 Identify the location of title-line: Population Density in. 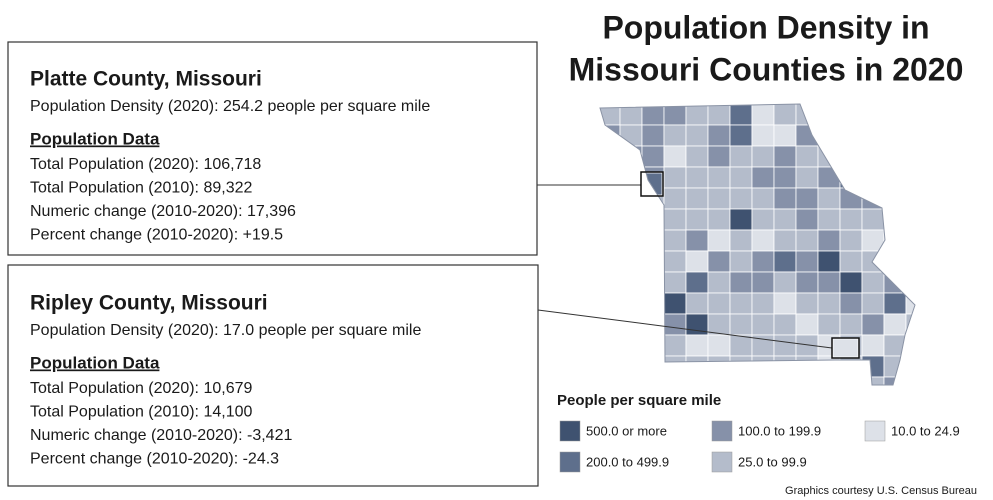
(765, 27).